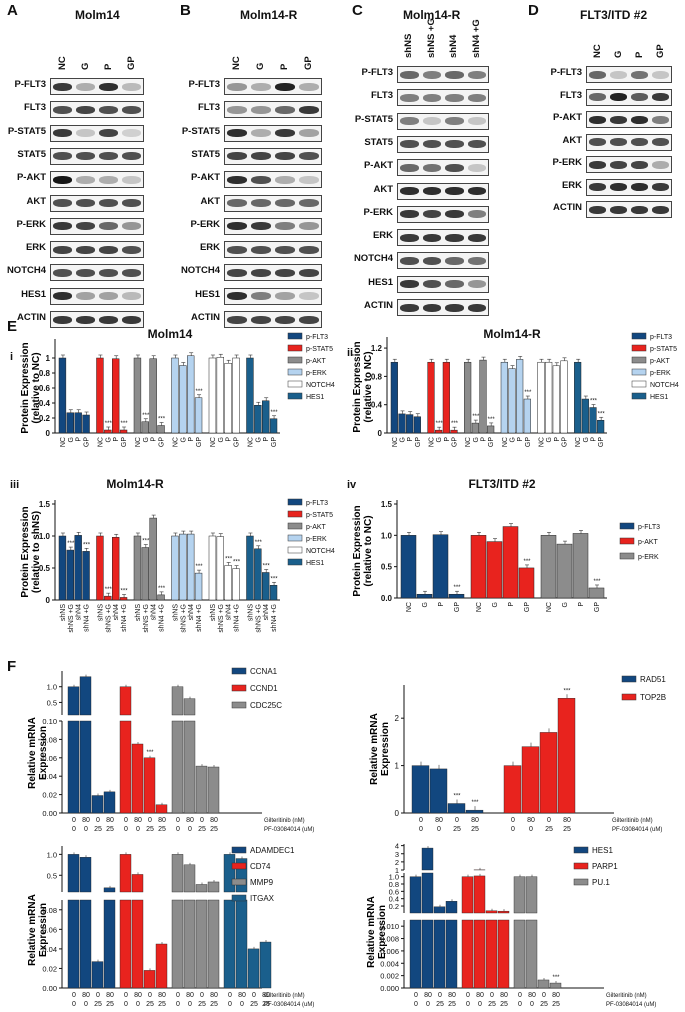 The width and height of the screenshot is (685, 1012). What do you see at coordinates (205, 178) in the screenshot?
I see `blot-row-label: P-AKT` at bounding box center [205, 178].